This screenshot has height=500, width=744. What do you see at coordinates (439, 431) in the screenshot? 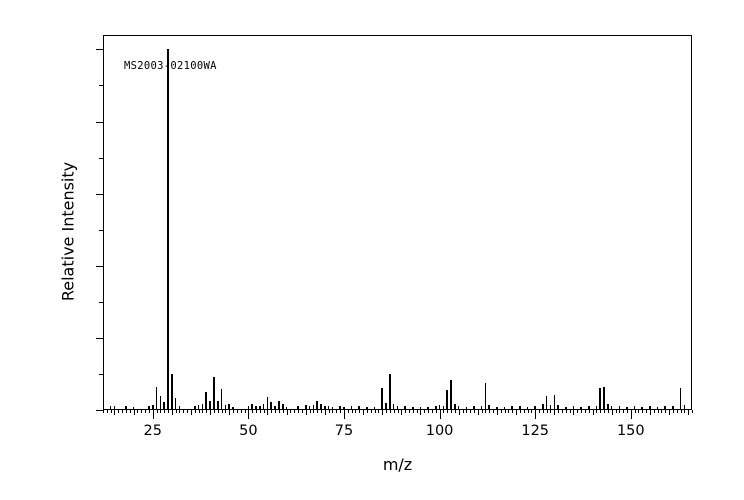
I see `x-tick-label: 100` at bounding box center [439, 431].